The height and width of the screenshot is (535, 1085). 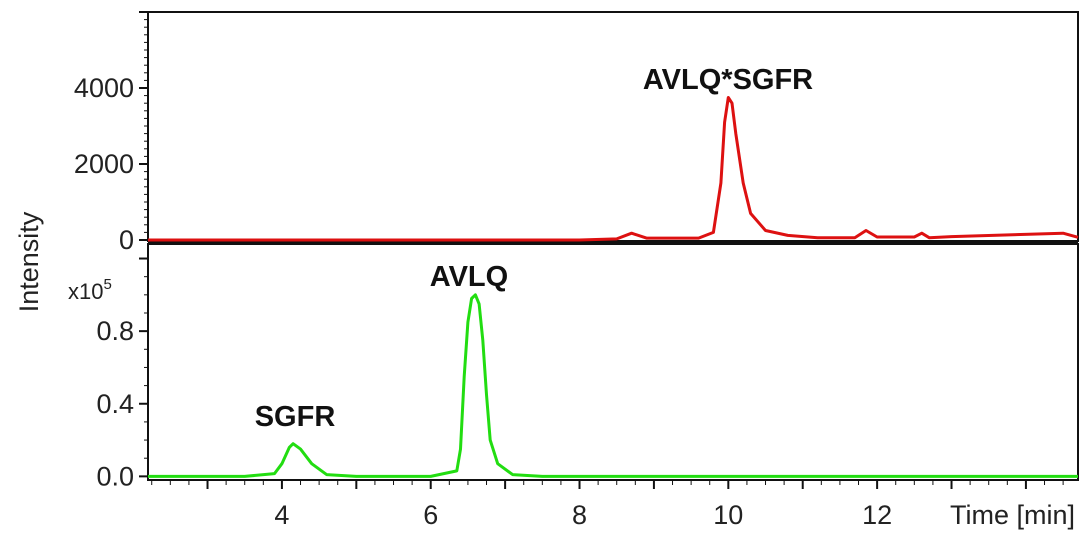 I want to click on bottom-y-axis: 0.0 0.4 0.8, so click(x=122, y=374).